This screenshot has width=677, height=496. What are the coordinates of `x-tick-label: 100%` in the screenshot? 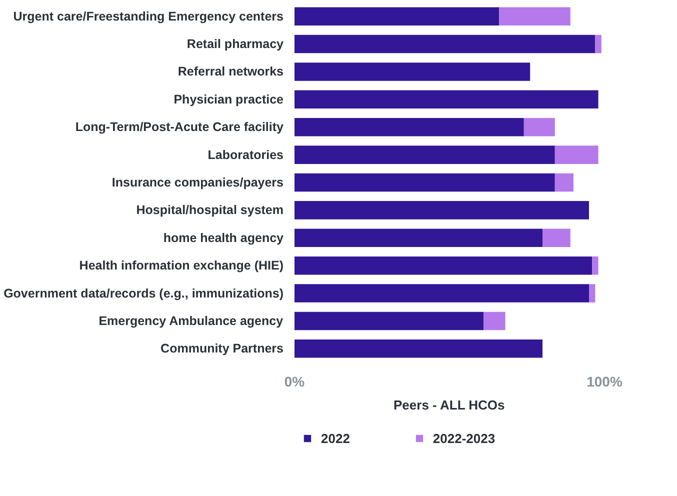 It's located at (604, 382).